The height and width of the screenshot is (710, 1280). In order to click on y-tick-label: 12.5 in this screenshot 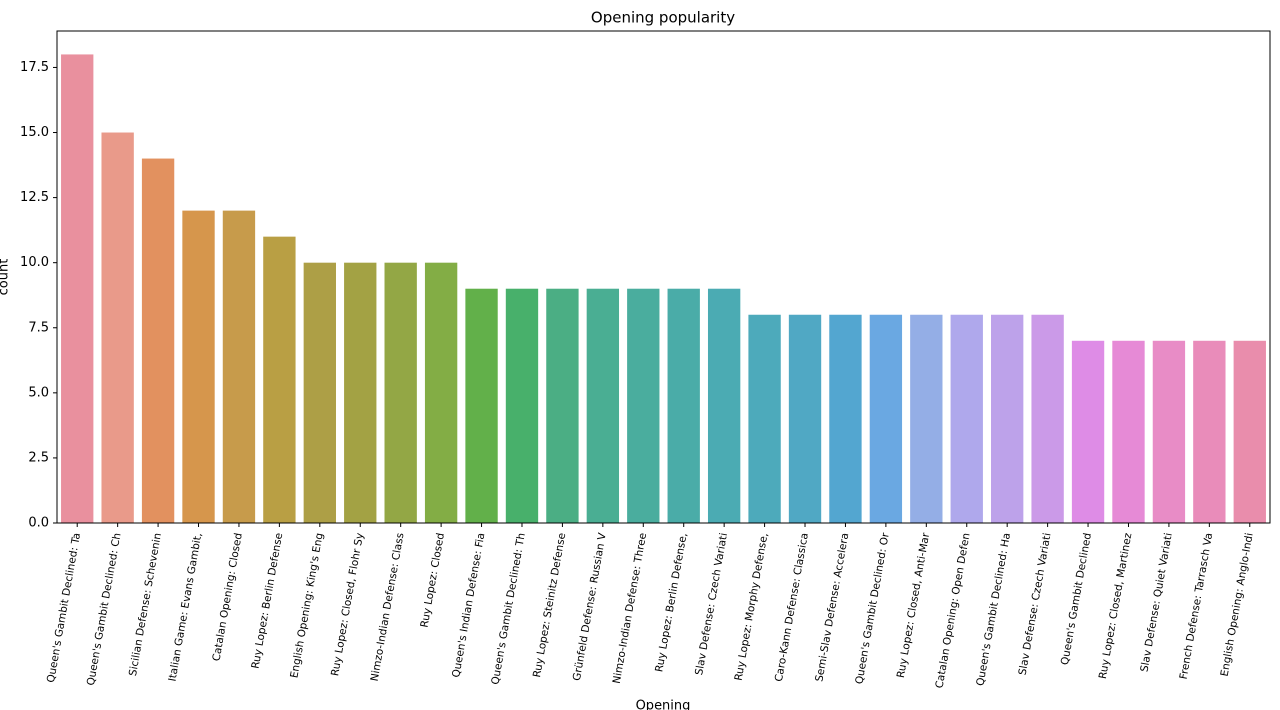, I will do `click(34, 197)`.